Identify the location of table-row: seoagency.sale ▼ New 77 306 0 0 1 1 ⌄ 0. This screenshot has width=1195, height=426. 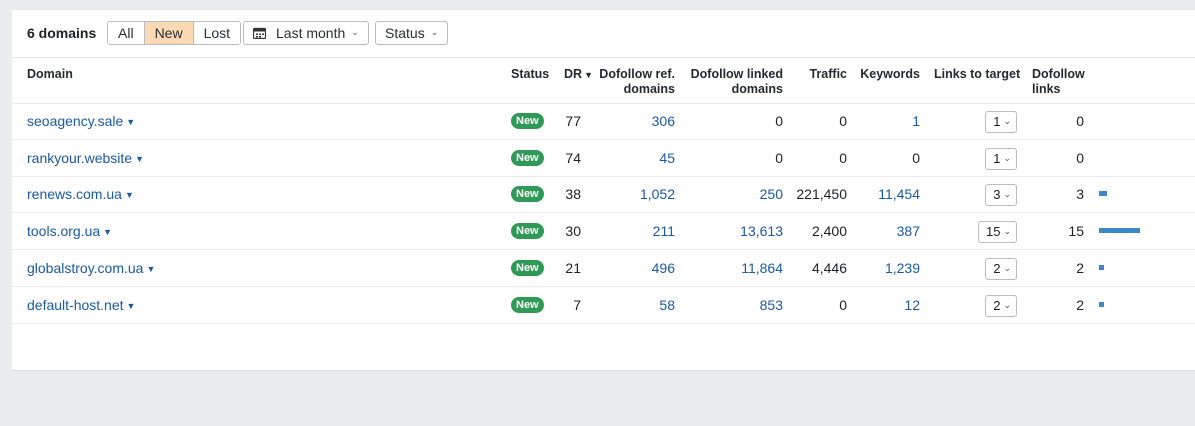
(603, 121).